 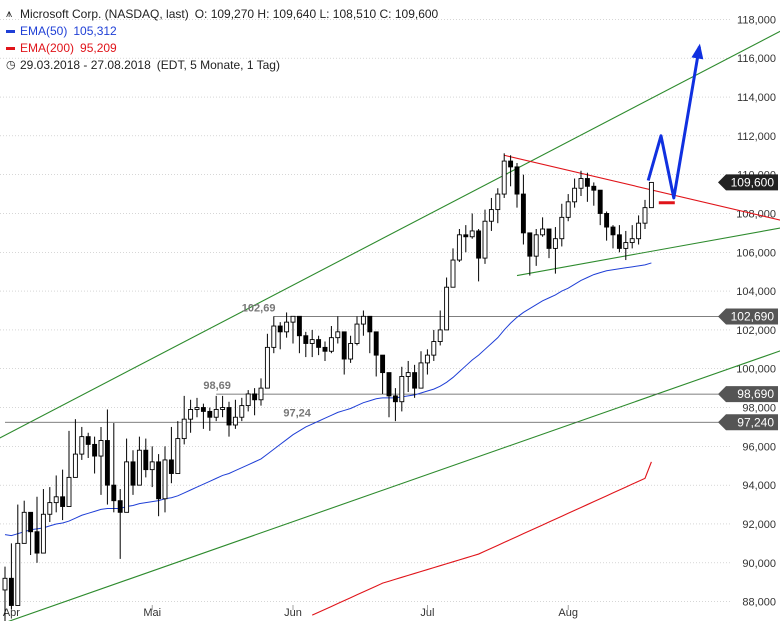 What do you see at coordinates (648, 249) in the screenshot?
I see `triangle-lower-line` at bounding box center [648, 249].